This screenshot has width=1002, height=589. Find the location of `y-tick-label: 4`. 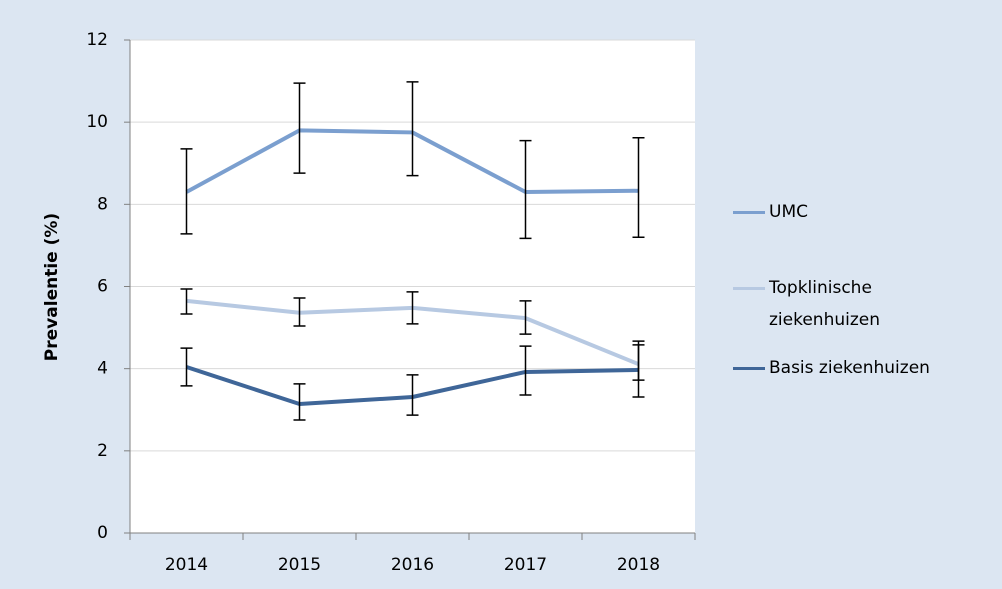

y-tick-label: 4 is located at coordinates (102, 369).